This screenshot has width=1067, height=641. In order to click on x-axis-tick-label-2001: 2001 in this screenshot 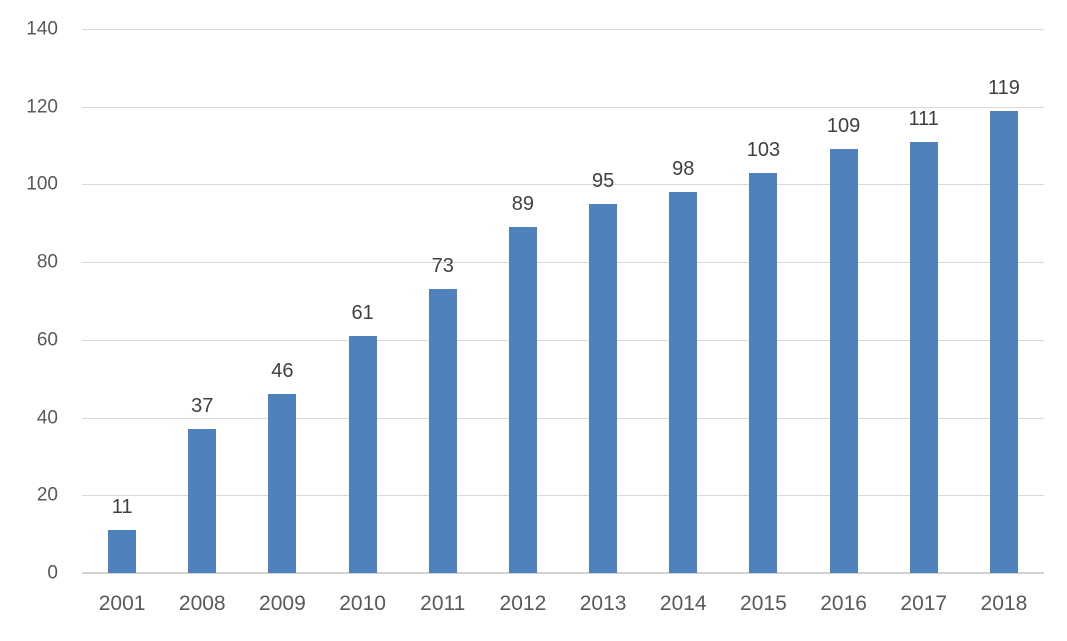, I will do `click(122, 603)`.